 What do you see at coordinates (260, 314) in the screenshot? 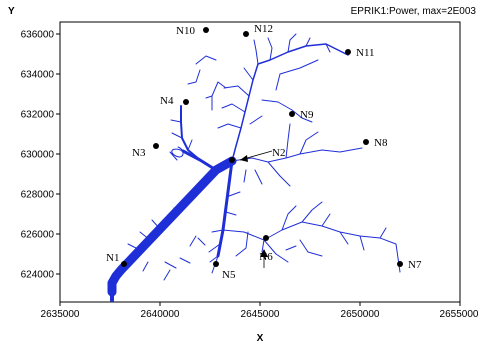
I see `x-tick-label: 2645000` at bounding box center [260, 314].